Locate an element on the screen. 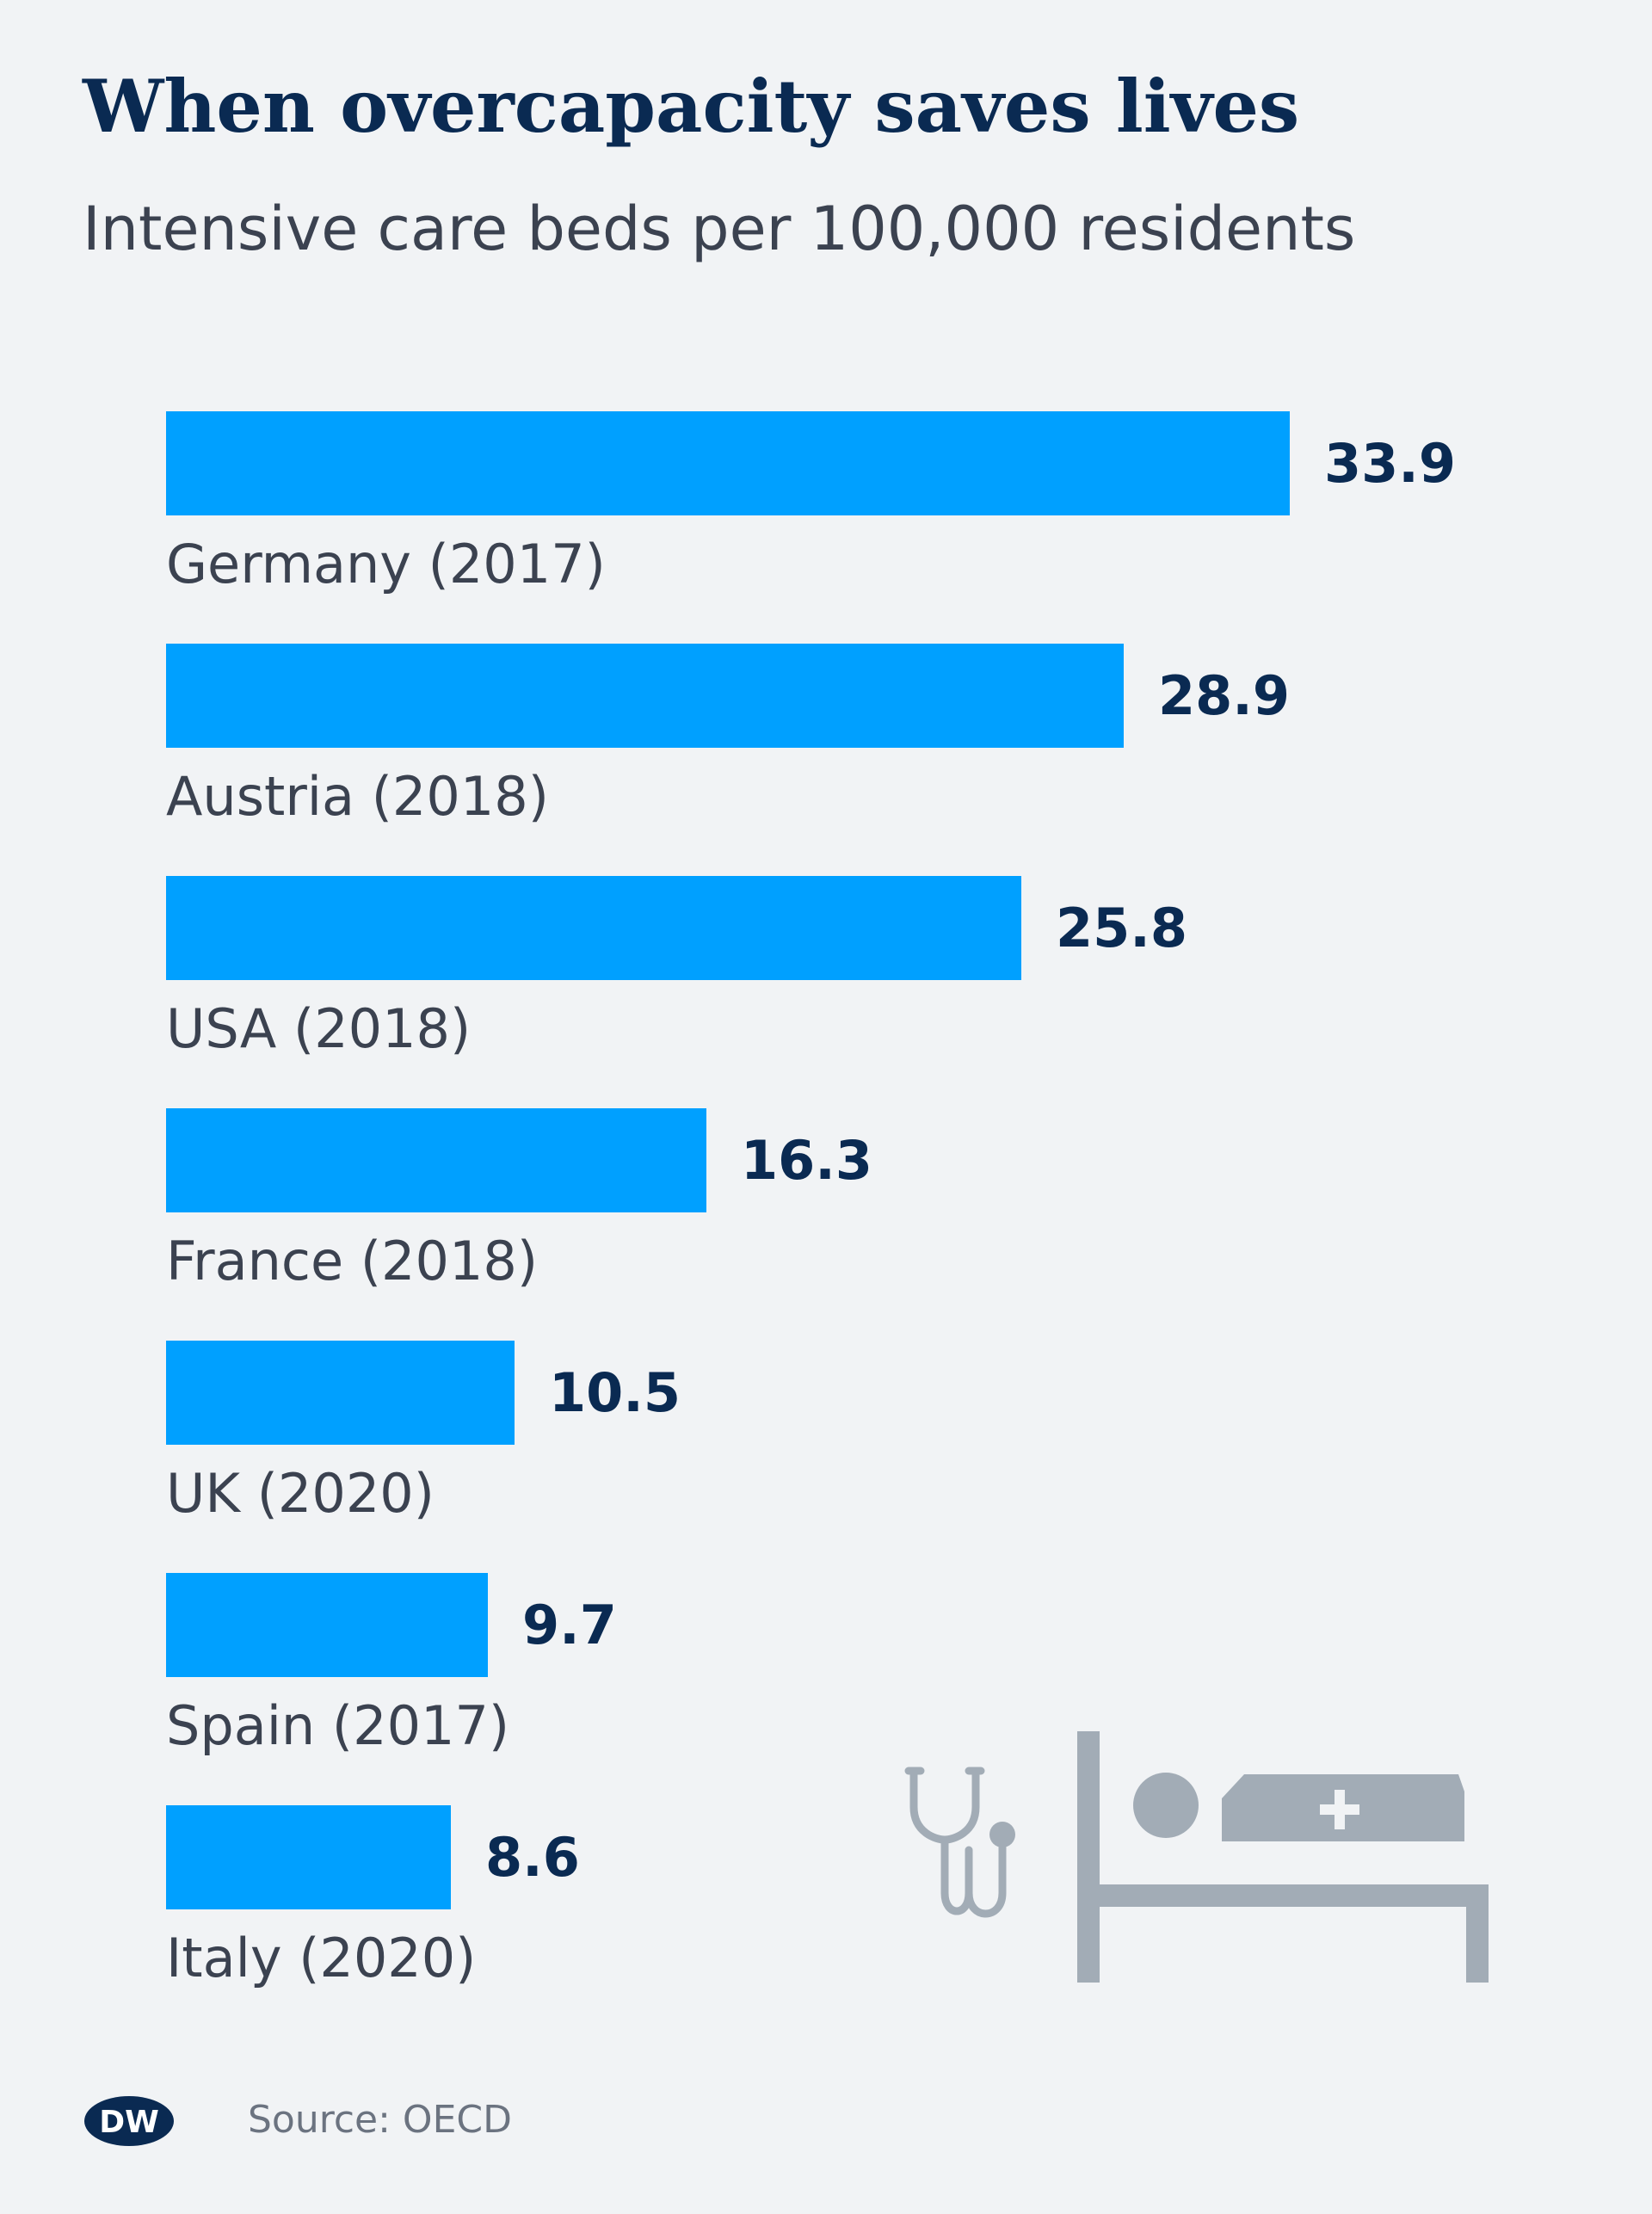 The height and width of the screenshot is (2214, 1652). category-label: Austria (2018) is located at coordinates (357, 797).